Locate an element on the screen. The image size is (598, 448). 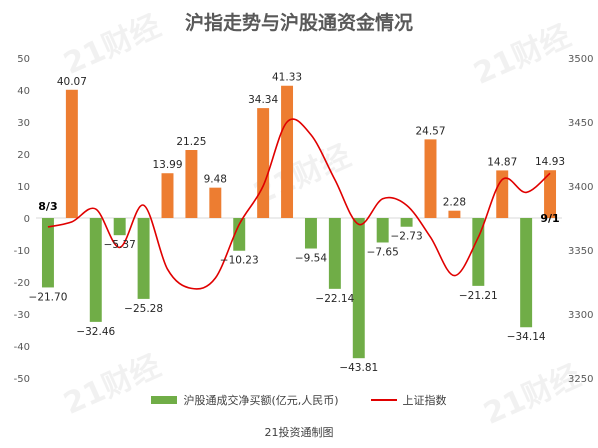
legend-label-bars: 沪股通成交净买额(亿元,人民币) is located at coordinates (261, 400).